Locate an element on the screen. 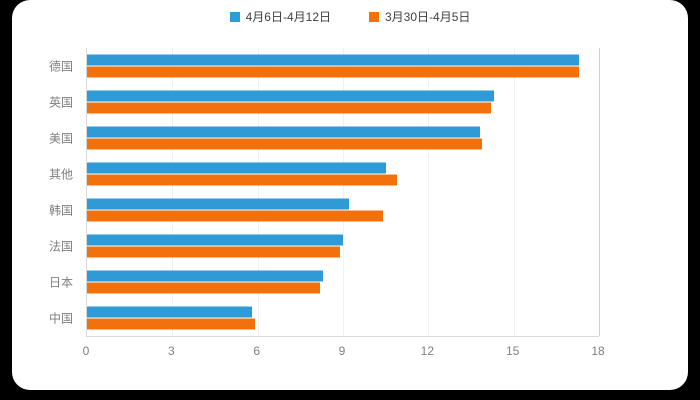  bar-英国-series1 is located at coordinates (290, 96).